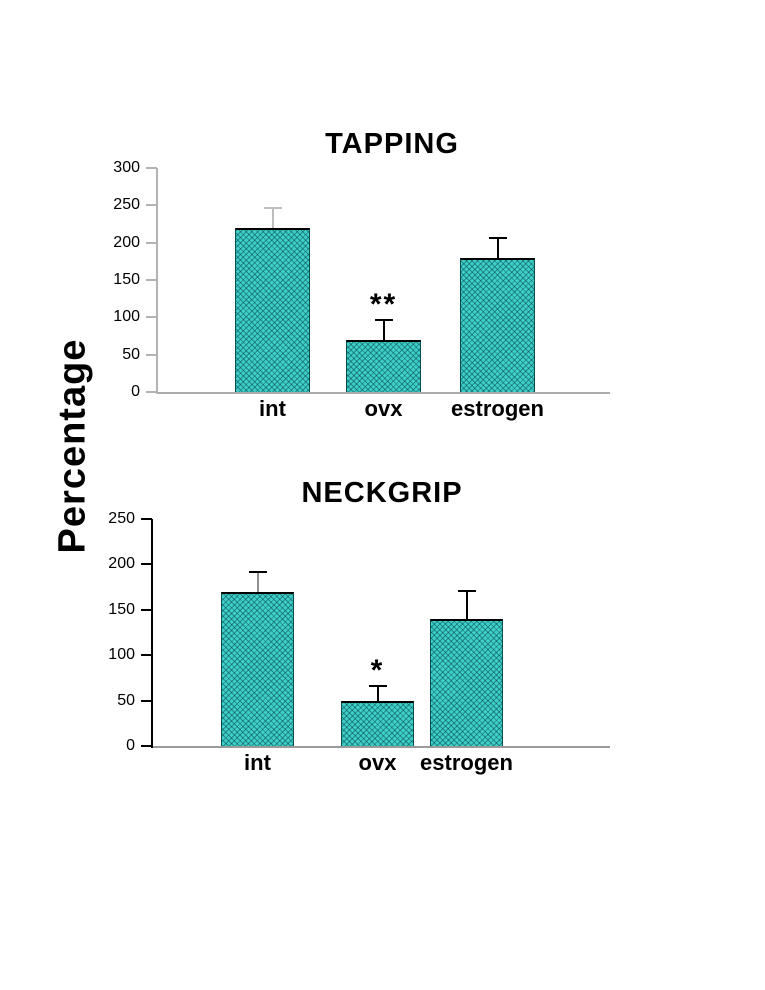  Describe the element at coordinates (392, 144) in the screenshot. I see `chart-title: TAPPING` at that location.